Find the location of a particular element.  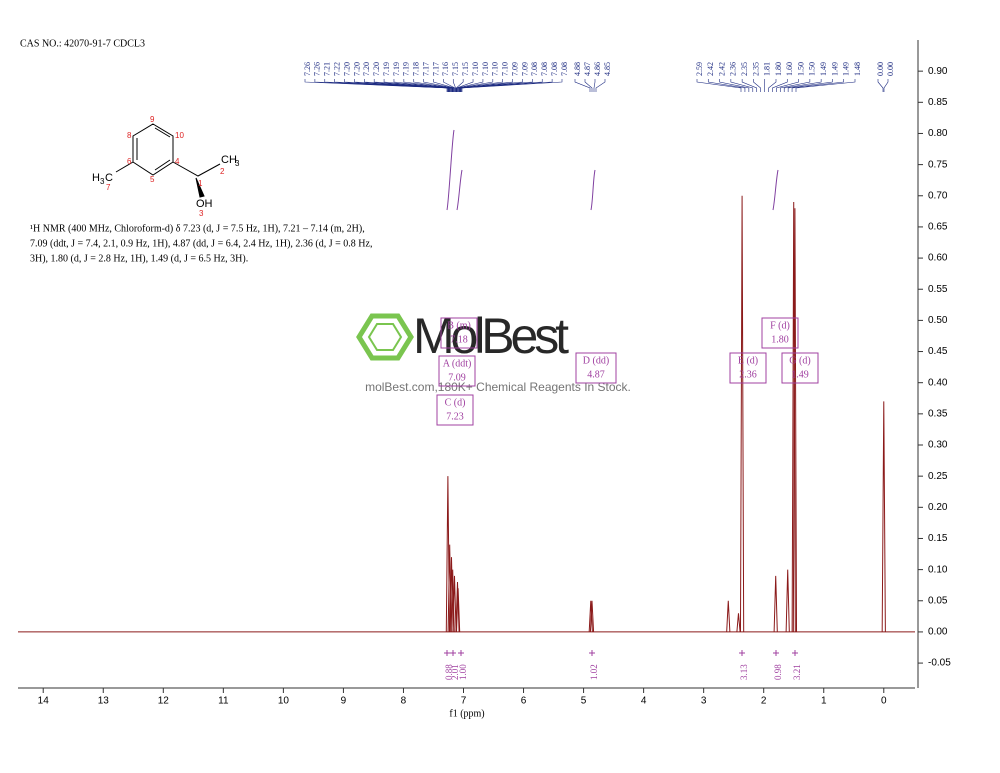

x-tick-label: 1 is located at coordinates (824, 701).